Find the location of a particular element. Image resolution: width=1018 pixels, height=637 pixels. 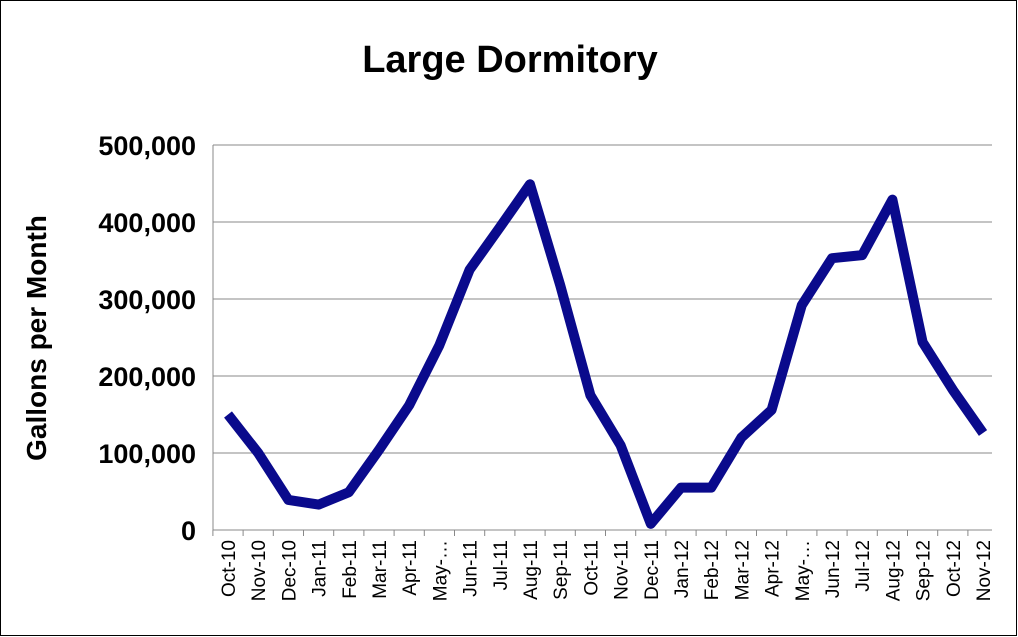

x-tick-label: Feb-12 is located at coordinates (712, 570).